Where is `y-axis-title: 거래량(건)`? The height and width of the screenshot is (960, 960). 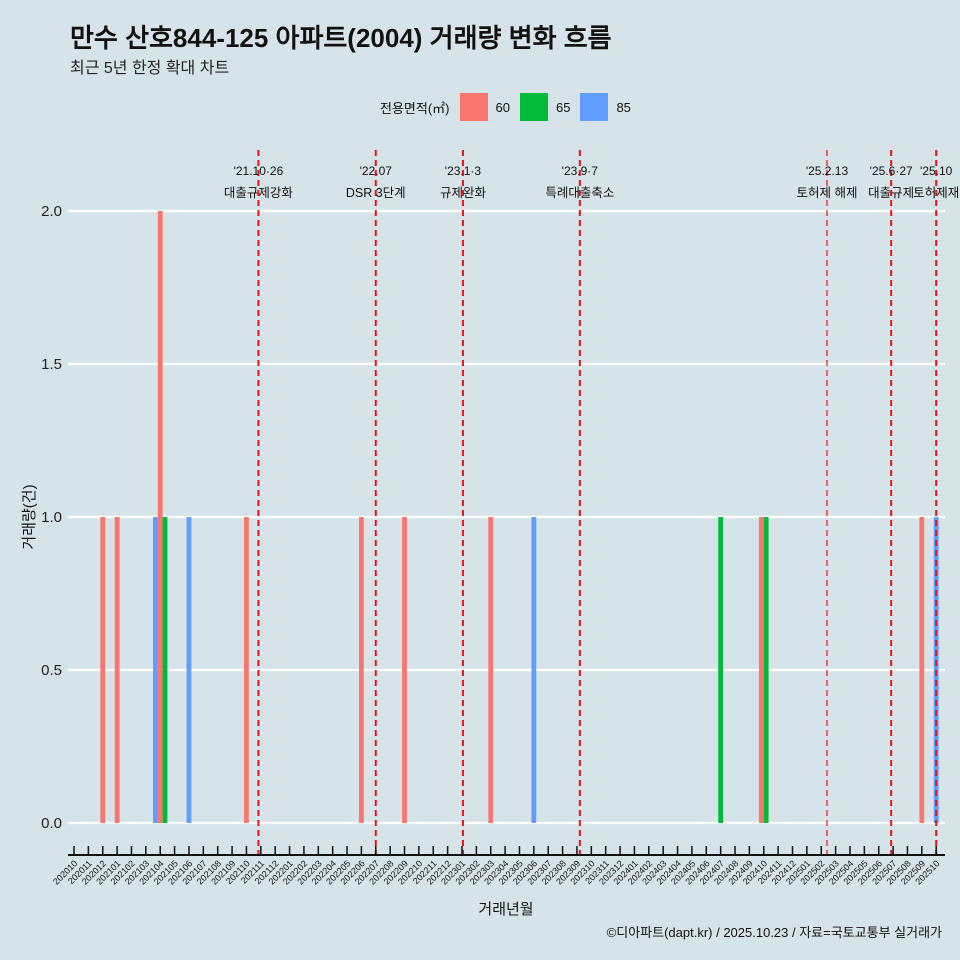
y-axis-title: 거래량(건) is located at coordinates (29, 516).